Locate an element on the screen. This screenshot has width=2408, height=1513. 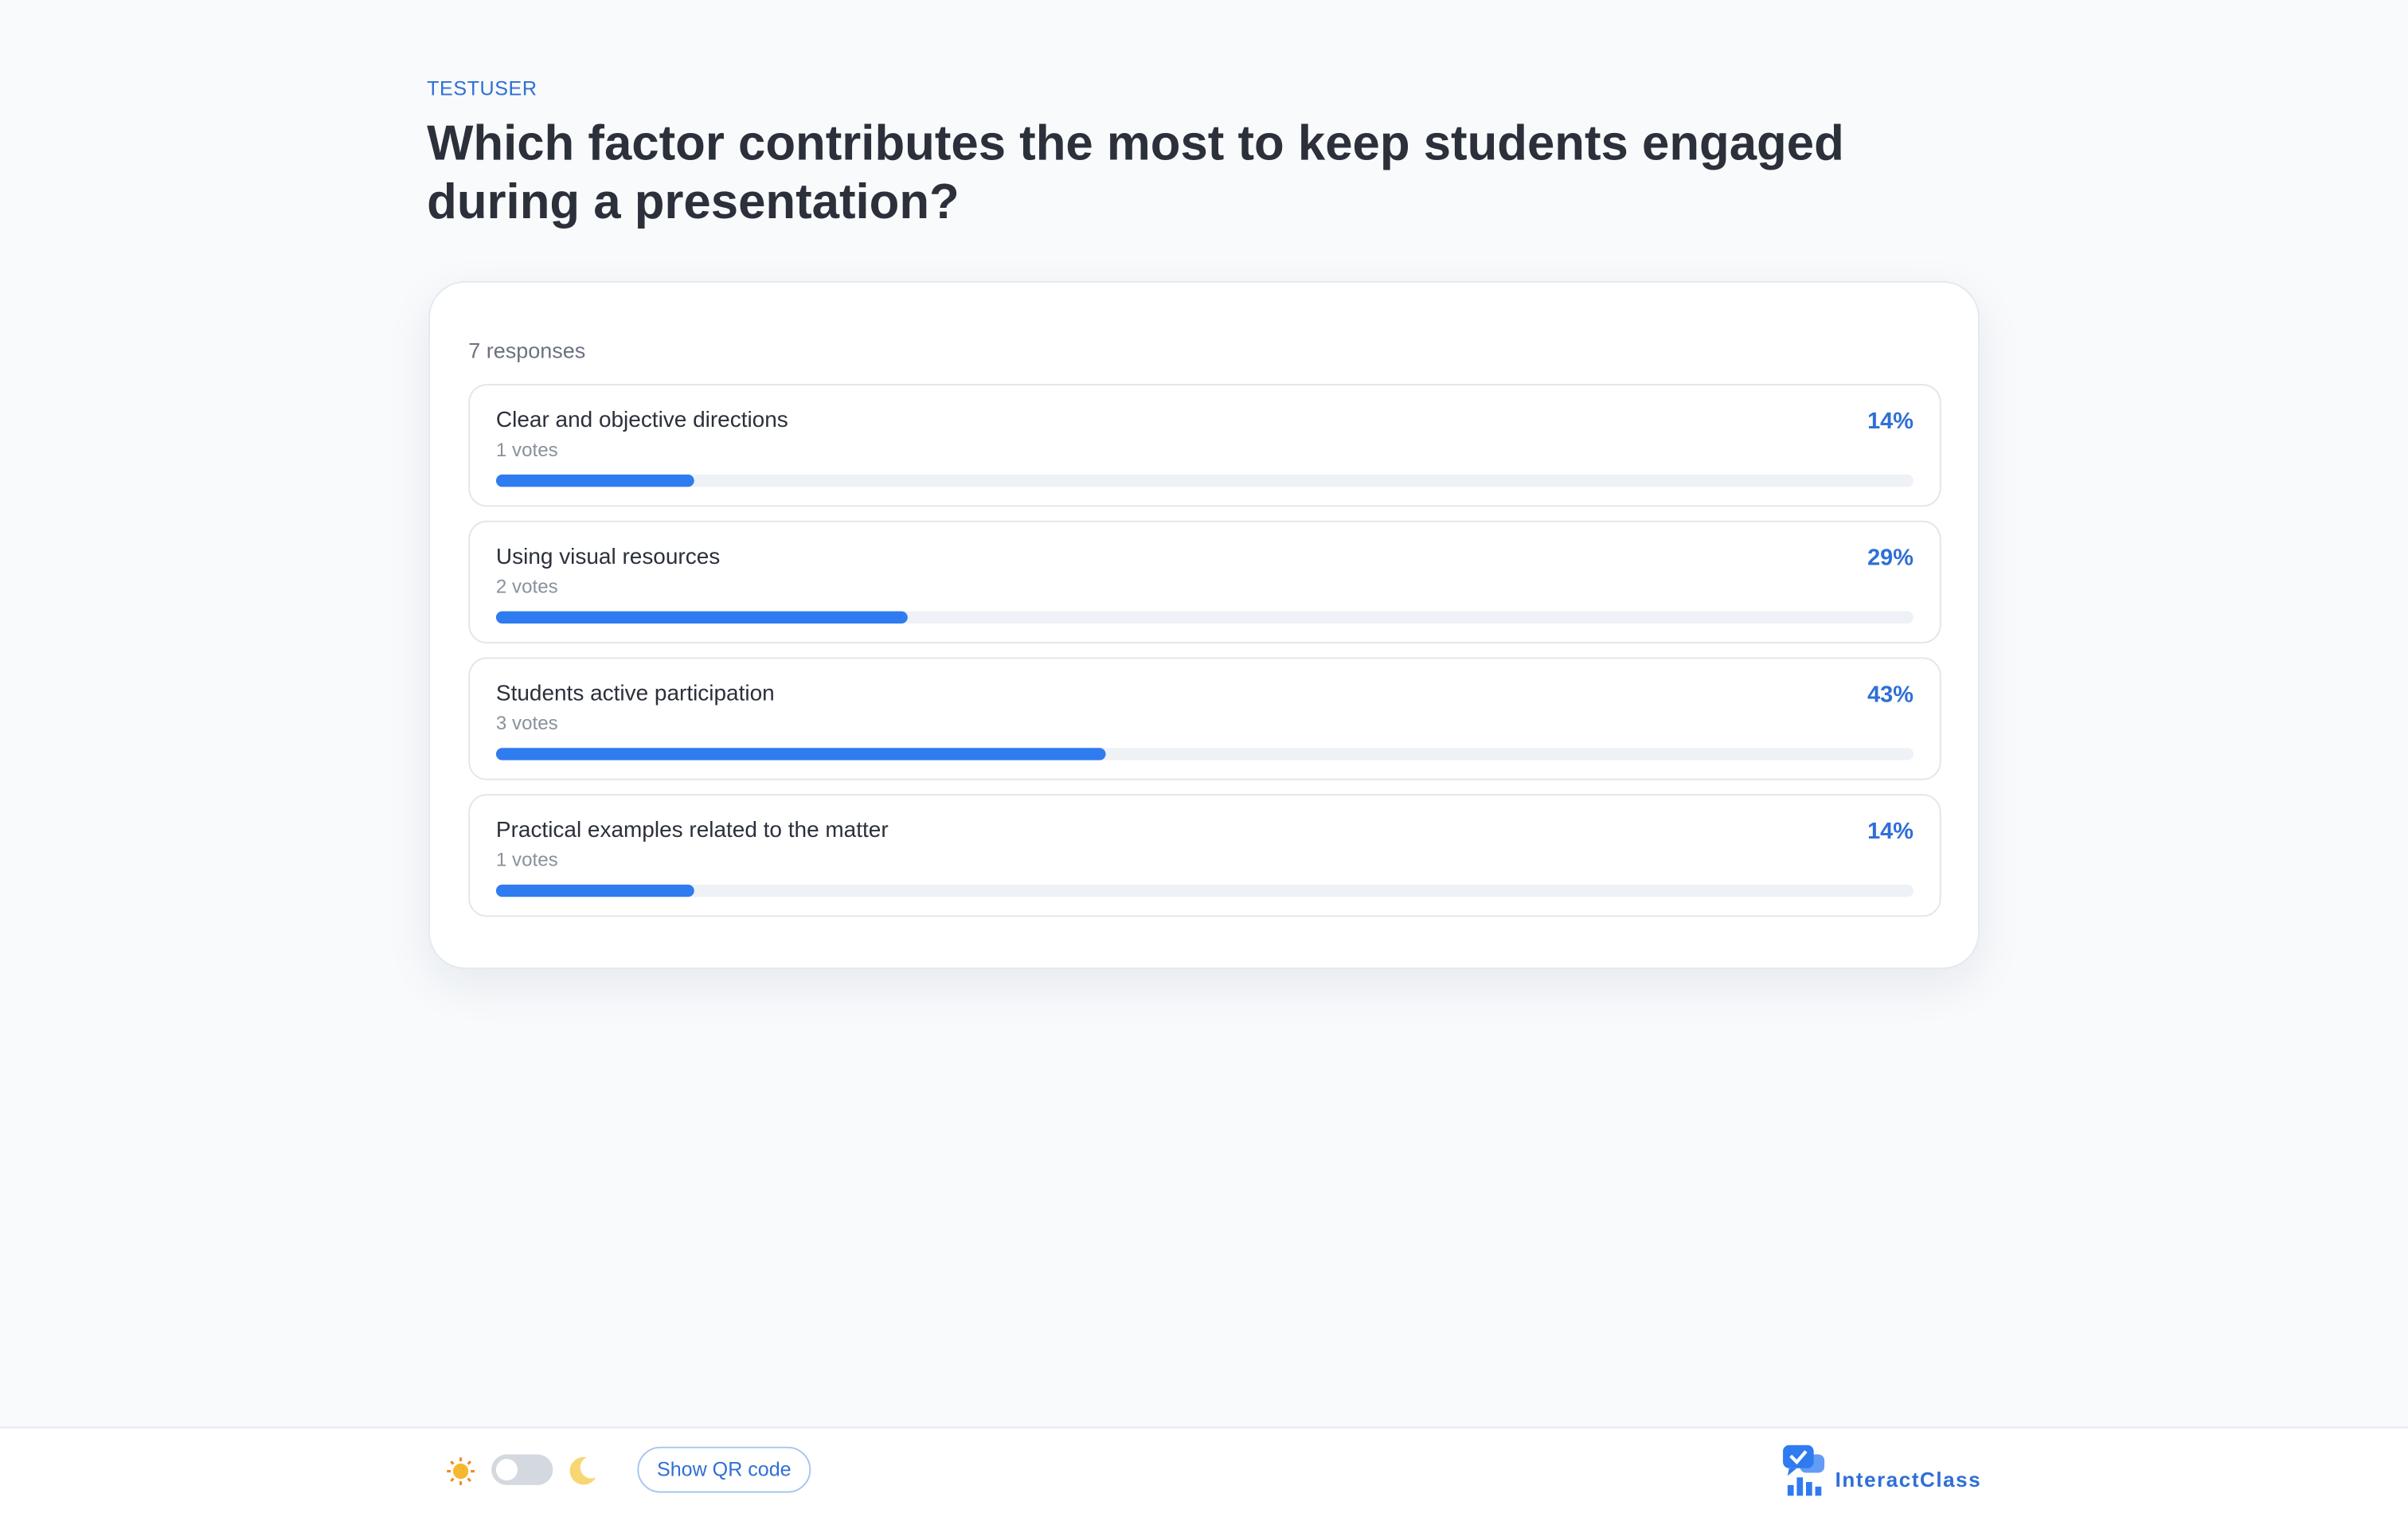
option-label: Practical examples related to the matter is located at coordinates (692, 831).